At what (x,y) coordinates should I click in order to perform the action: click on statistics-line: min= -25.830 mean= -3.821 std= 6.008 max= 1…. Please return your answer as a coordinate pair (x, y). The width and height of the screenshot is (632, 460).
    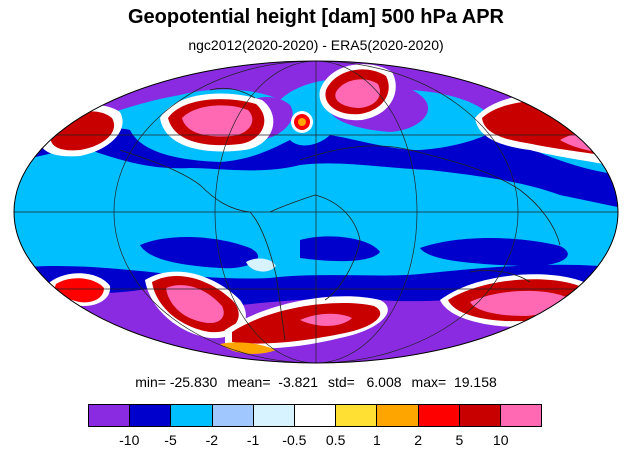
    Looking at the image, I should click on (316, 382).